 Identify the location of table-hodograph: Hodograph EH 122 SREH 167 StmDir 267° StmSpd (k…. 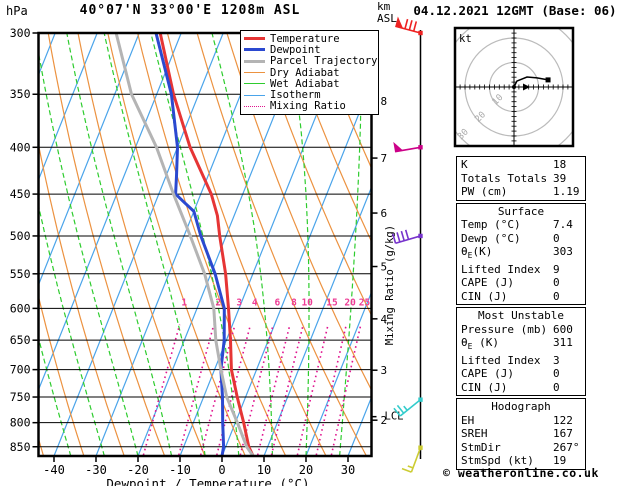
(521, 434).